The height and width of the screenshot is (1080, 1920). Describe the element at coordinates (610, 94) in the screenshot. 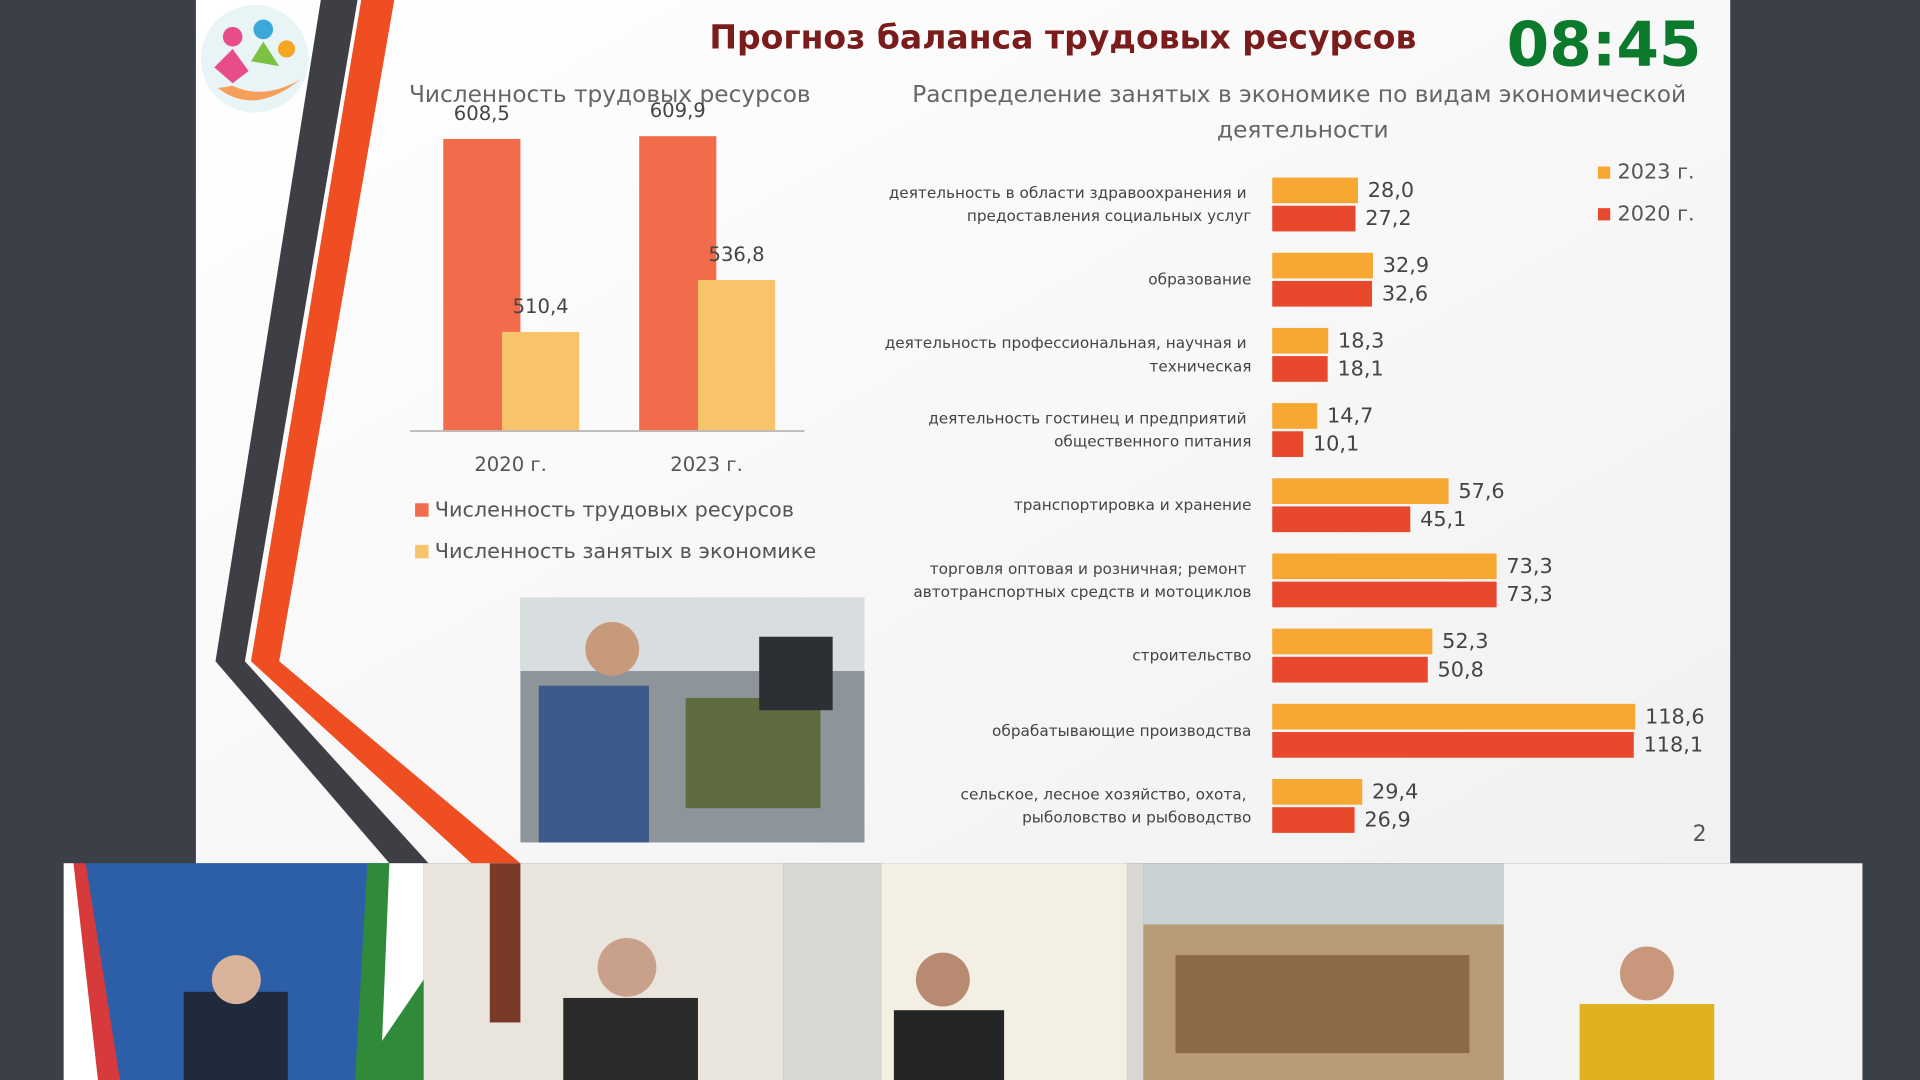

I see `chart-title: Численность трудовых ресурсов` at that location.